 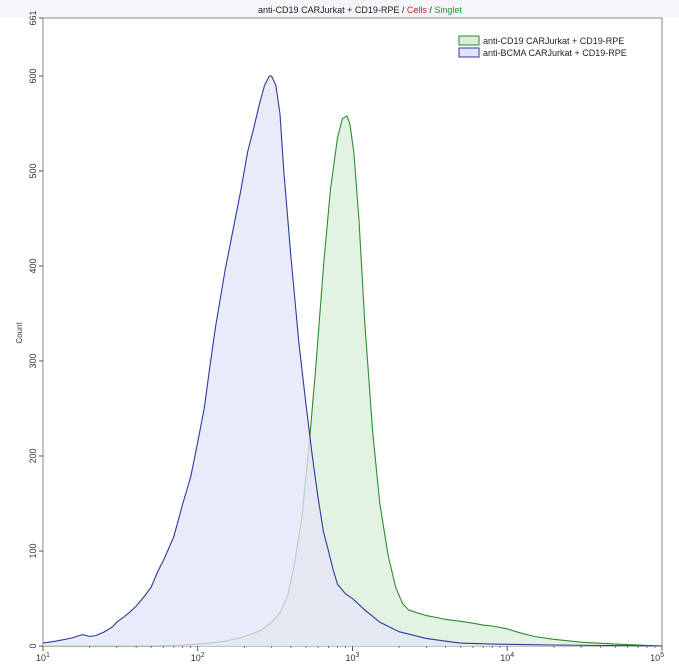 I want to click on y-tick-label-600: 600, so click(x=33, y=75).